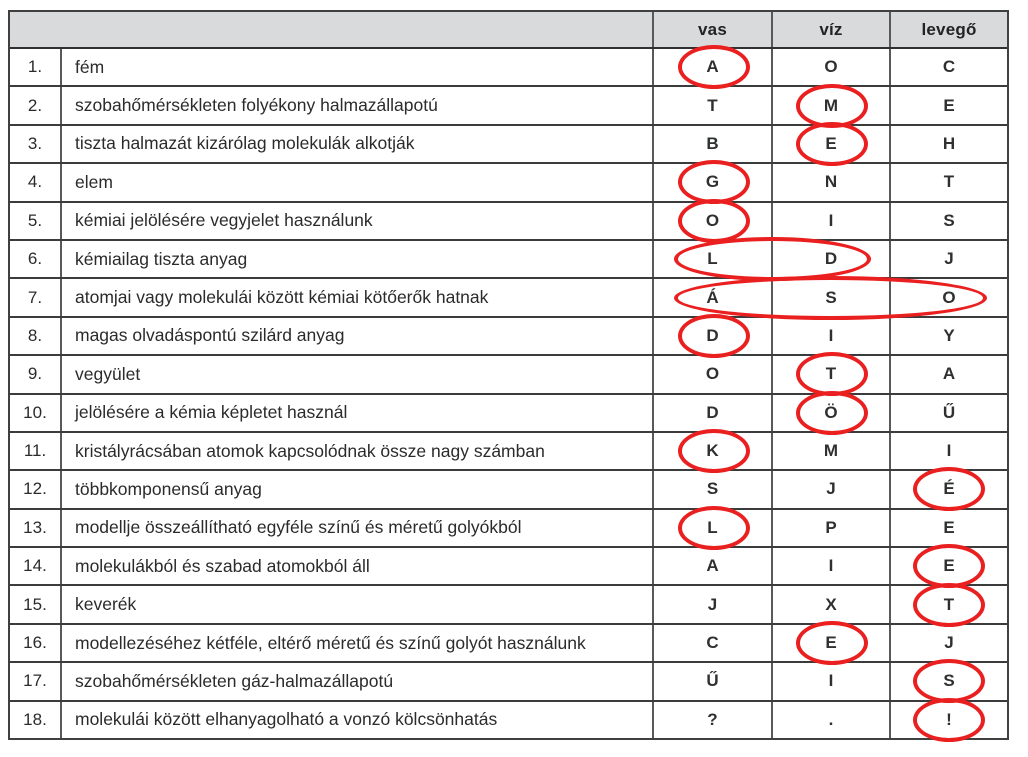  What do you see at coordinates (713, 489) in the screenshot?
I see `letter-cell-vas: S` at bounding box center [713, 489].